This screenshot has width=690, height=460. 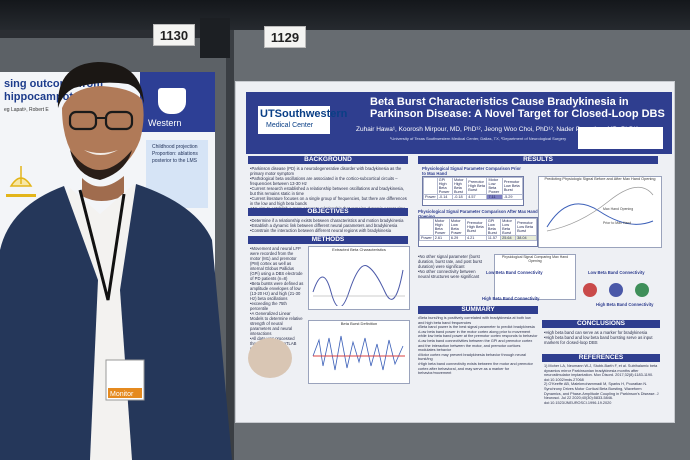 What do you see at coordinates (444, 197) in the screenshot?
I see `table-cell: -0.14` at bounding box center [444, 197].